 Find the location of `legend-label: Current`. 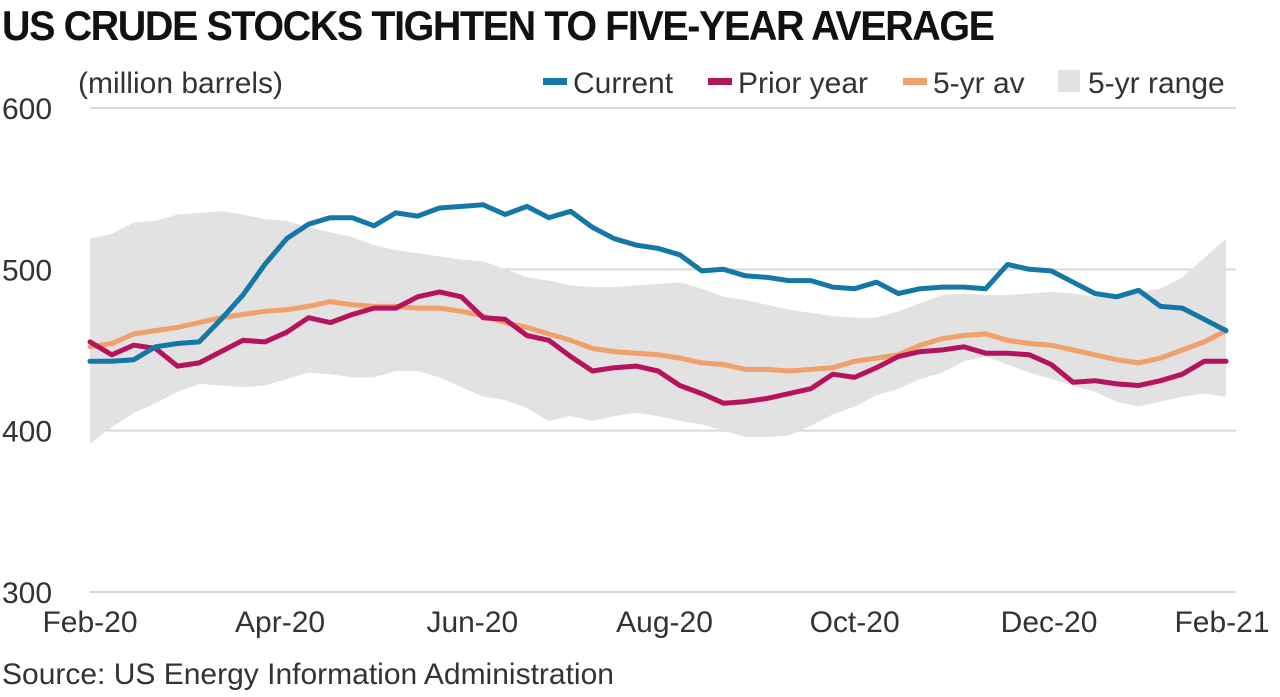

legend-label: Current is located at coordinates (623, 83).